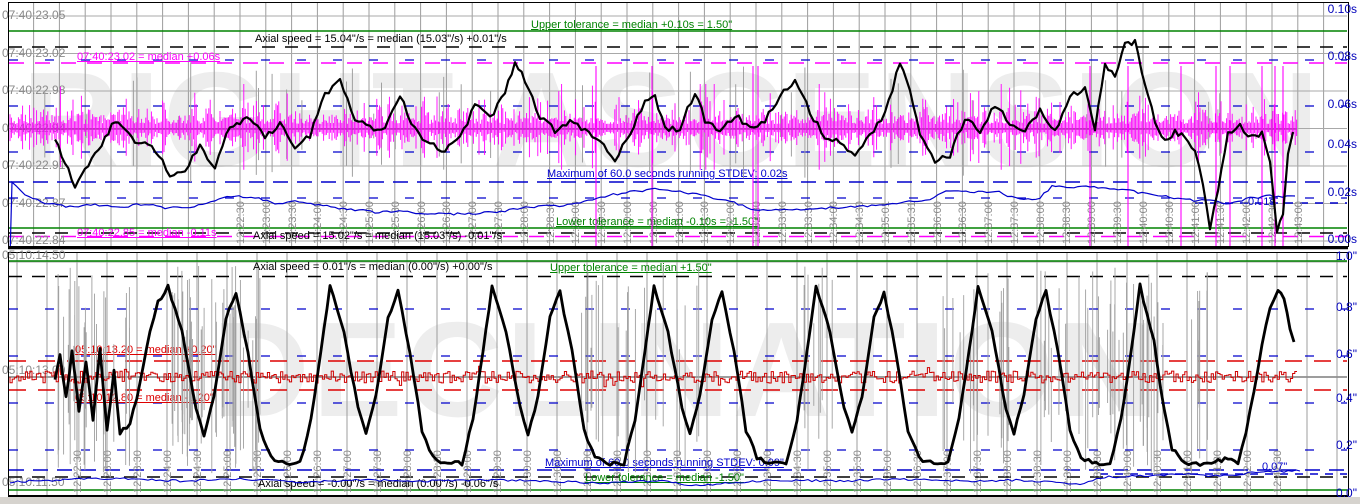  I want to click on ra-right-axis-label: 0.04s, so click(1342, 144).